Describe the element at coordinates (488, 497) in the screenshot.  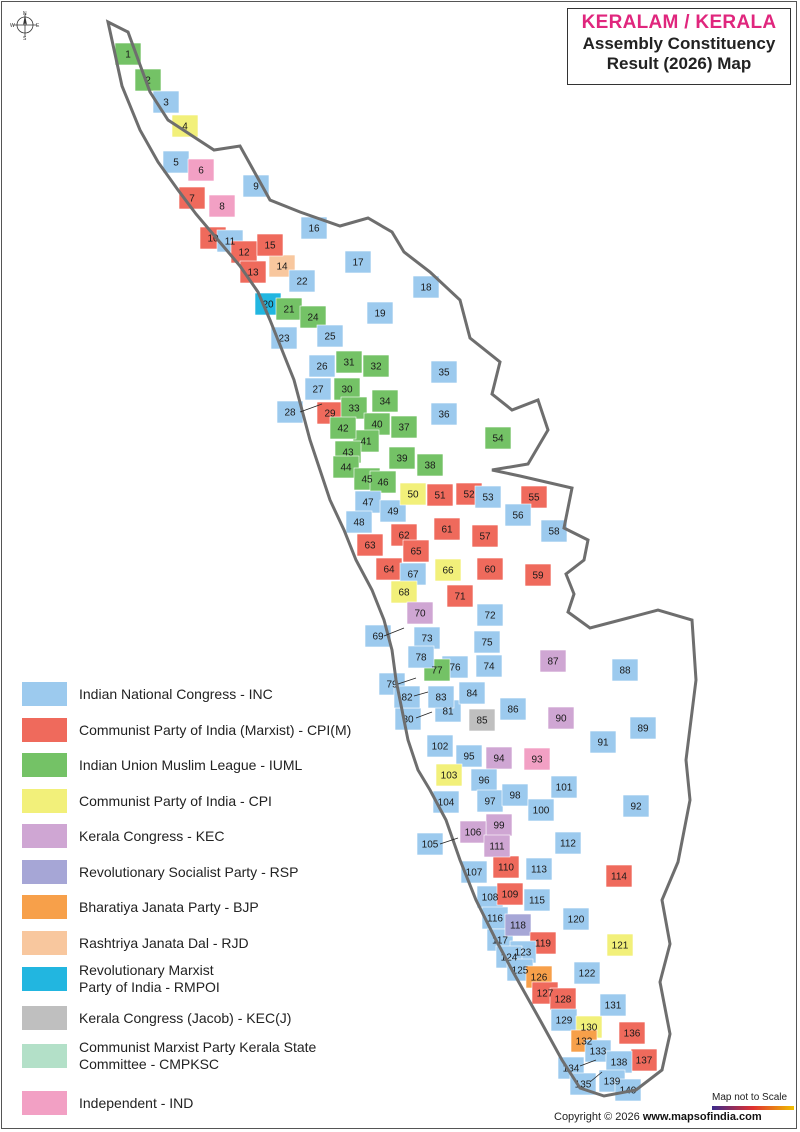
I see `constituency-53-region` at that location.